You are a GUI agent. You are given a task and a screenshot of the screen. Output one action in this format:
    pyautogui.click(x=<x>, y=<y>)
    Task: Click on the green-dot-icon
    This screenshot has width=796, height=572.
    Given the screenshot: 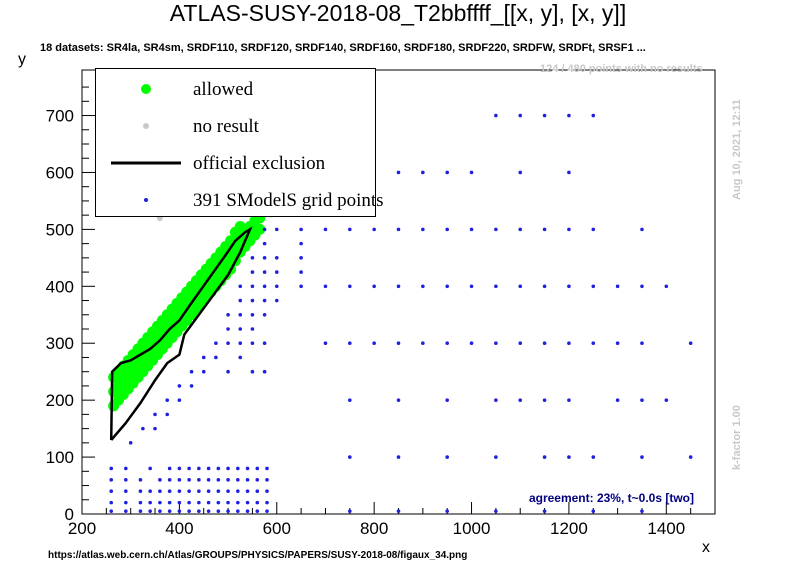 What is the action you would take?
    pyautogui.click(x=146, y=89)
    